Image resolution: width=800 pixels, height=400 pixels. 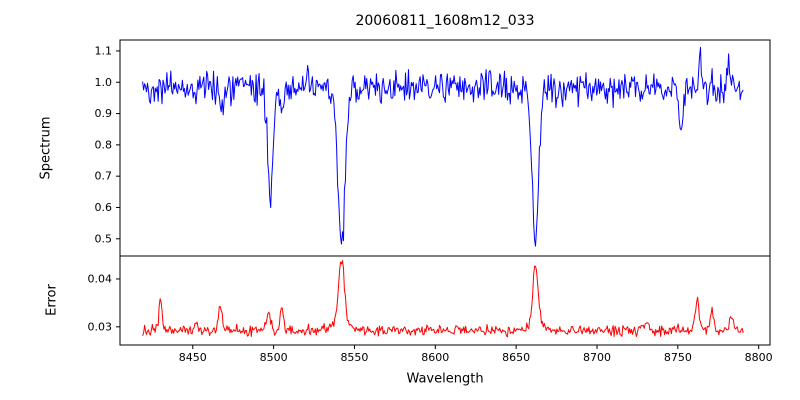 What do you see at coordinates (52, 300) in the screenshot?
I see `y-axis-label-error: Error` at bounding box center [52, 300].